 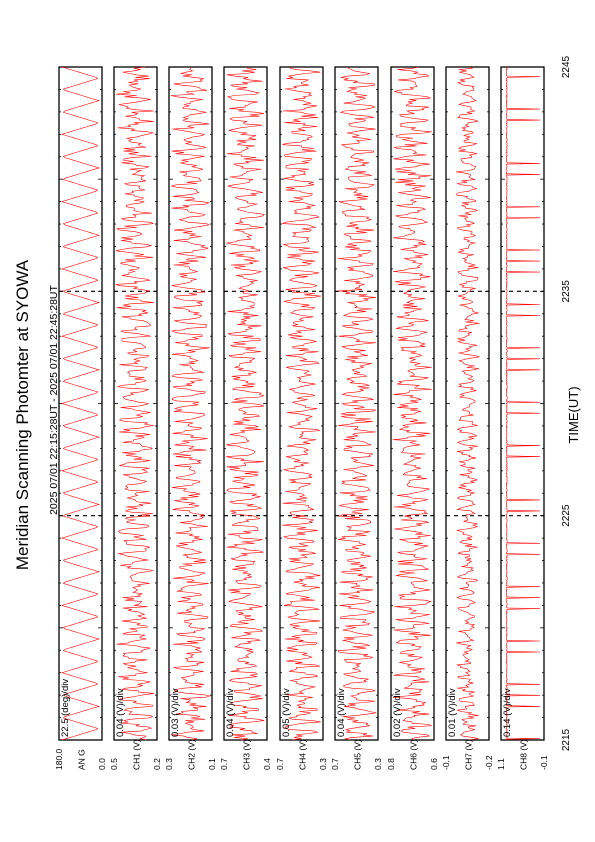 I want to click on y-axis-label: CH5 (V), so click(x=358, y=754).